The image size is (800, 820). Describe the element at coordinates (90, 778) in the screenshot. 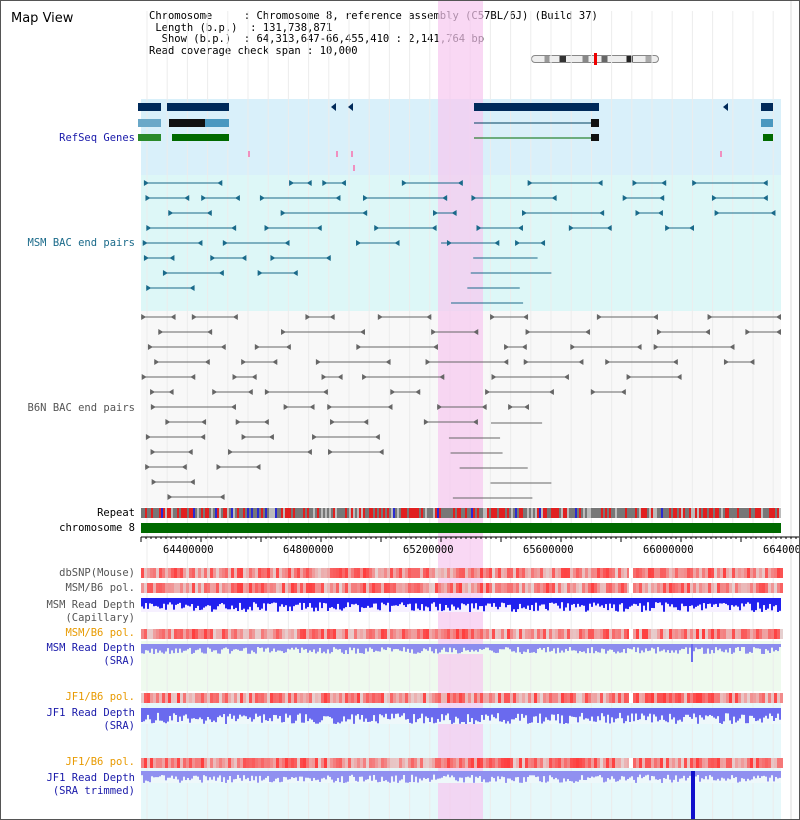

I see `jf1-read-depth-trimmed-label: JF1 Read Depth` at that location.